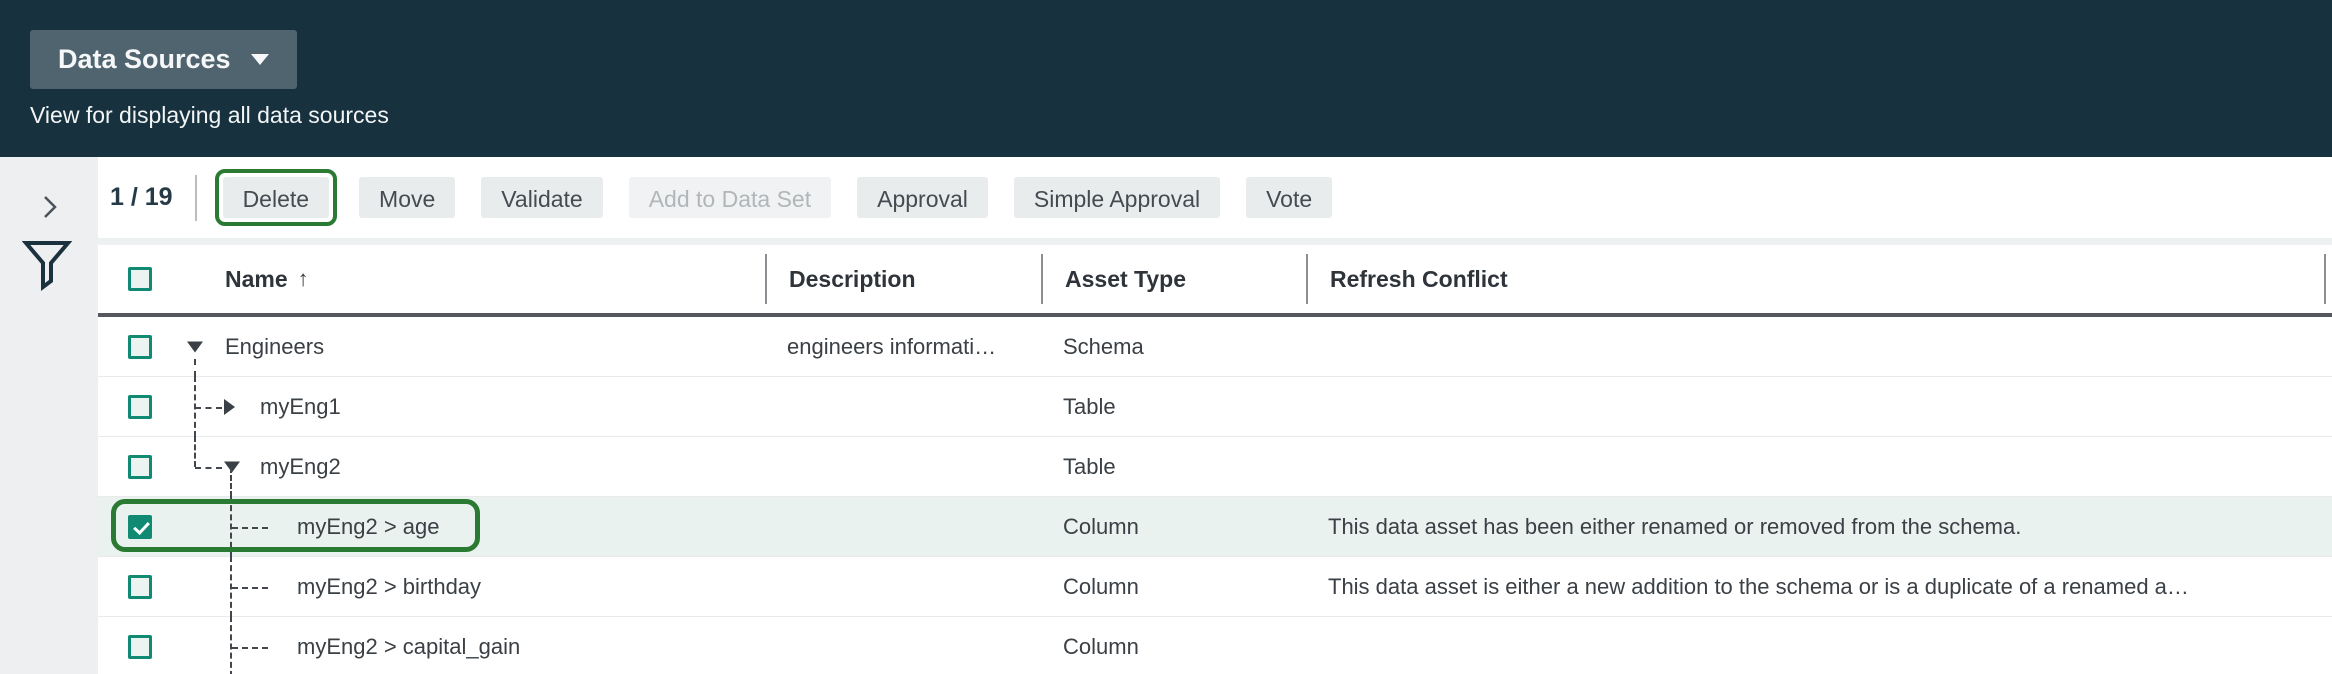 The image size is (2332, 674). Describe the element at coordinates (144, 59) in the screenshot. I see `page-title: Data Sources` at that location.